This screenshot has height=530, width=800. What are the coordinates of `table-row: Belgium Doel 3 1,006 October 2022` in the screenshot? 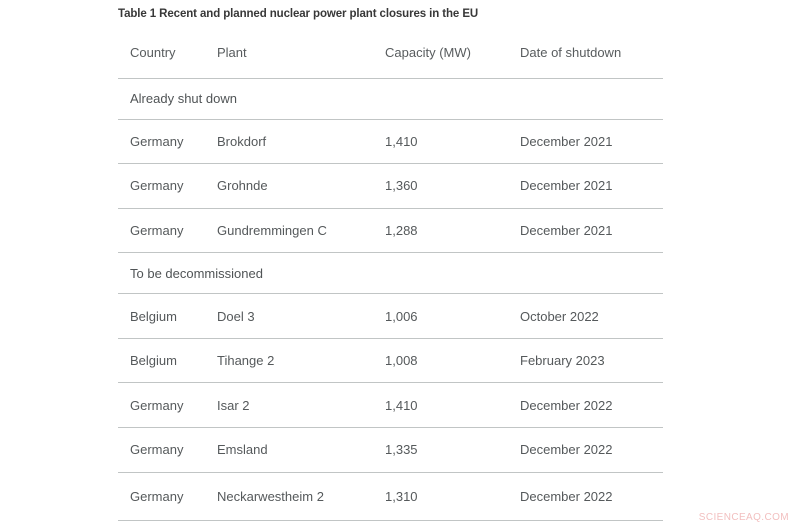 It's located at (390, 316).